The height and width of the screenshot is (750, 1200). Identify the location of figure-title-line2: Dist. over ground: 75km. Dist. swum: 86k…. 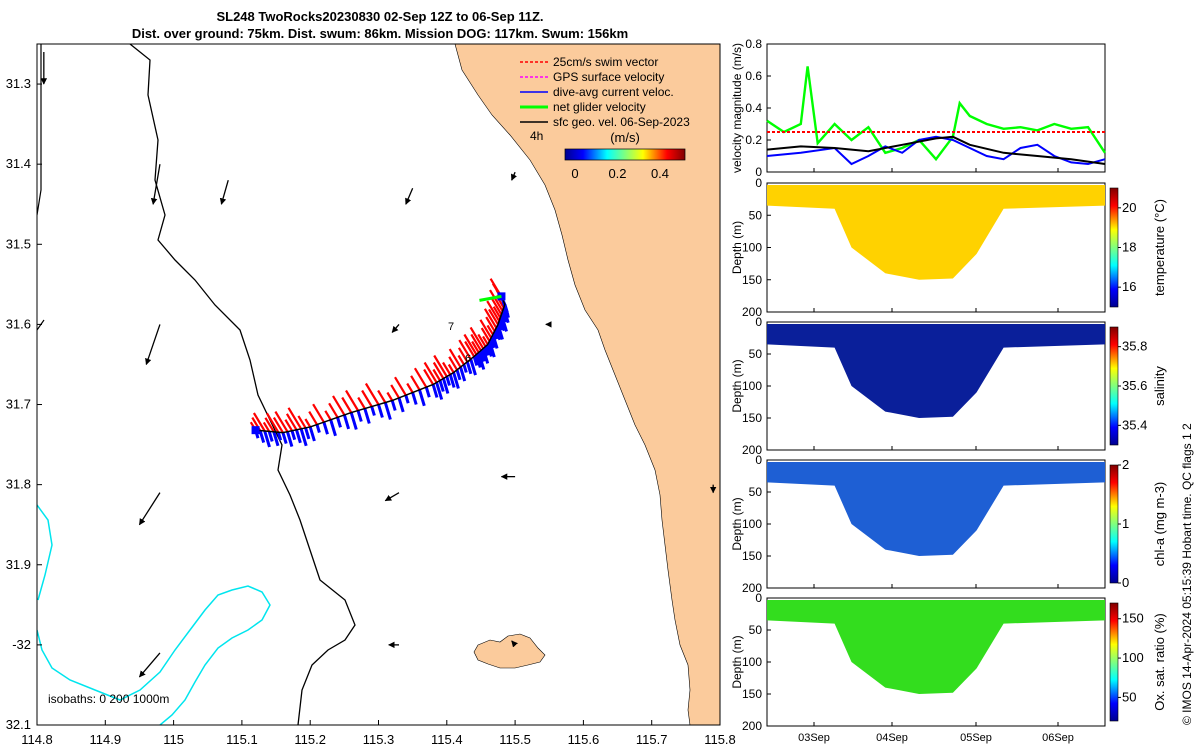
(380, 33).